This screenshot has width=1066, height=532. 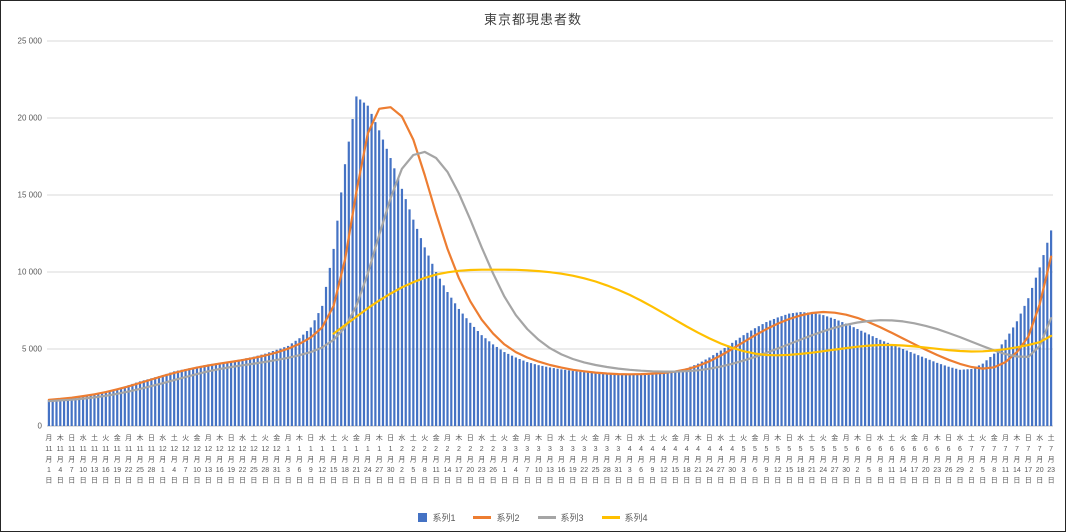 What do you see at coordinates (624, 517) in the screenshot?
I see `legend-item-4: 系列4` at bounding box center [624, 517].